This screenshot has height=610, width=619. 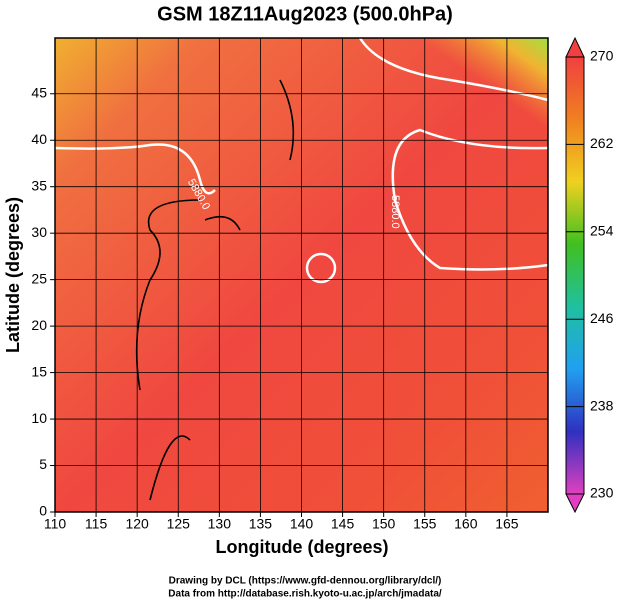 What do you see at coordinates (301, 547) in the screenshot?
I see `x-axis-label: Longitude (degrees)` at bounding box center [301, 547].